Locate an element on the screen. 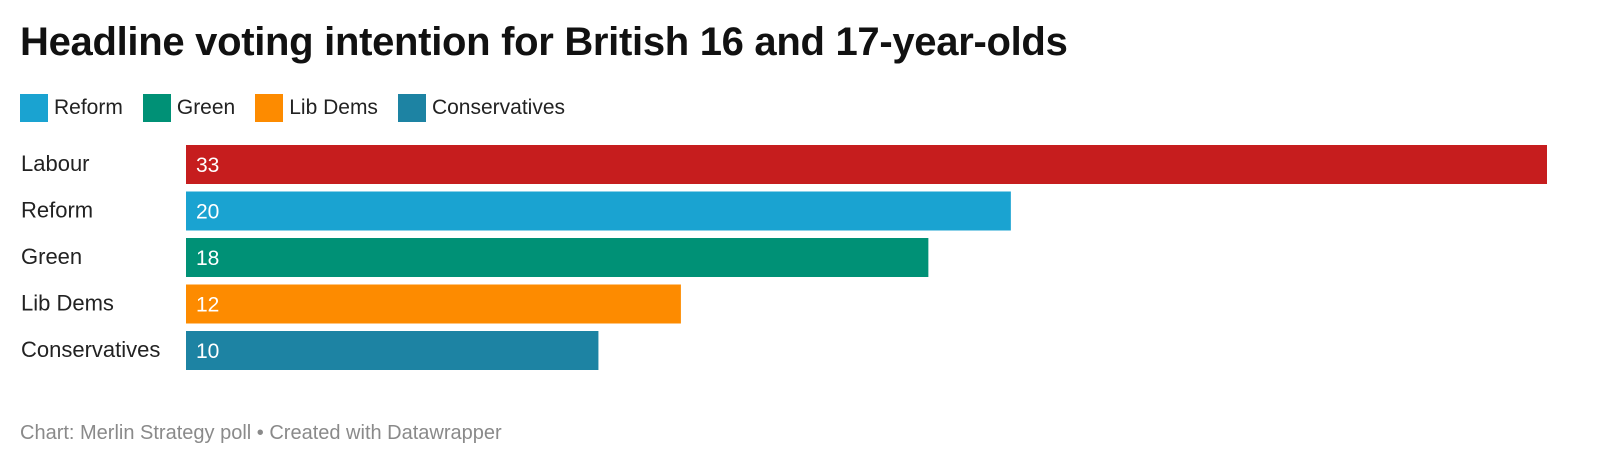 This screenshot has height=468, width=1620. source-note: Chart: Merlin Strategy poll is located at coordinates (136, 433).